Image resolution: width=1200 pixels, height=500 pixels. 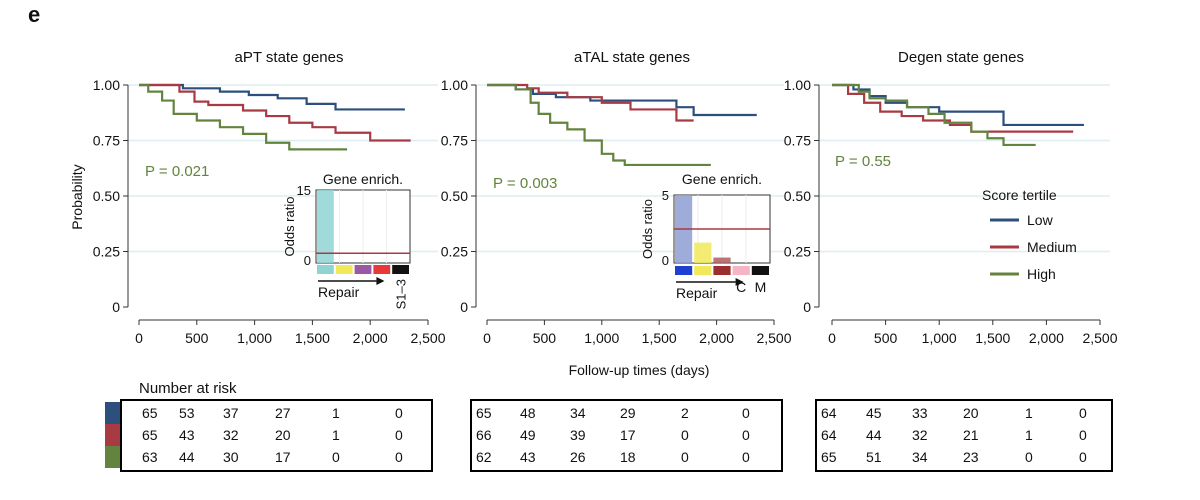 What do you see at coordinates (874, 413) in the screenshot?
I see `risk-cell: 45` at bounding box center [874, 413].